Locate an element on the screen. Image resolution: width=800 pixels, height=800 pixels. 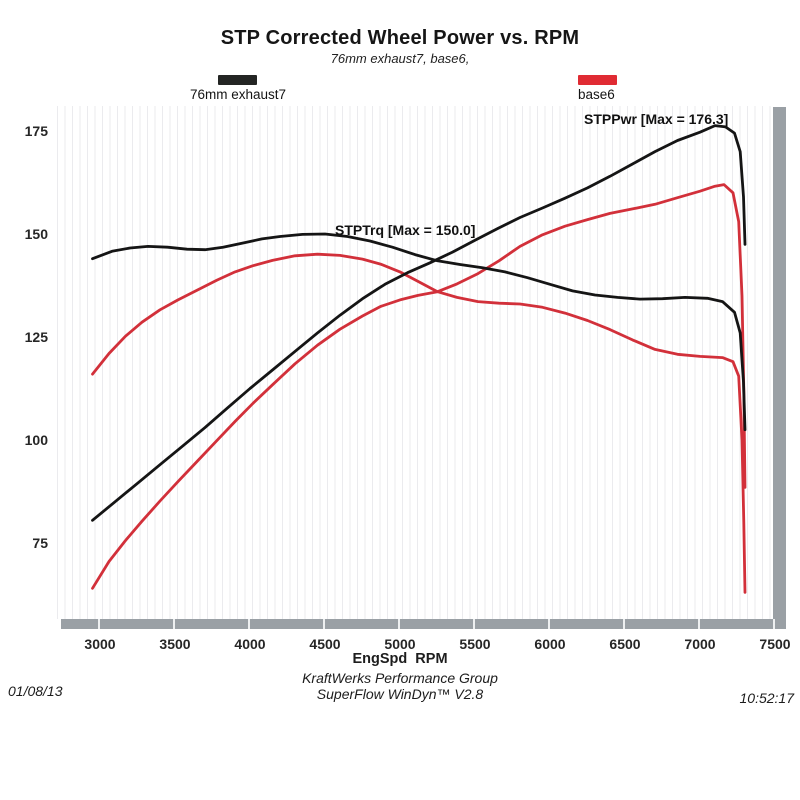
x-tick-label: 4000 is located at coordinates (250, 644).